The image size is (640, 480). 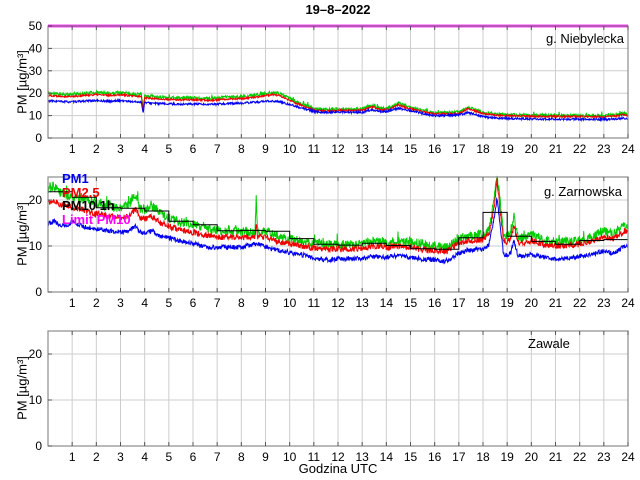 What do you see at coordinates (88, 205) in the screenshot?
I see `legend-item-pm10-1h: PM10 1h` at bounding box center [88, 205].